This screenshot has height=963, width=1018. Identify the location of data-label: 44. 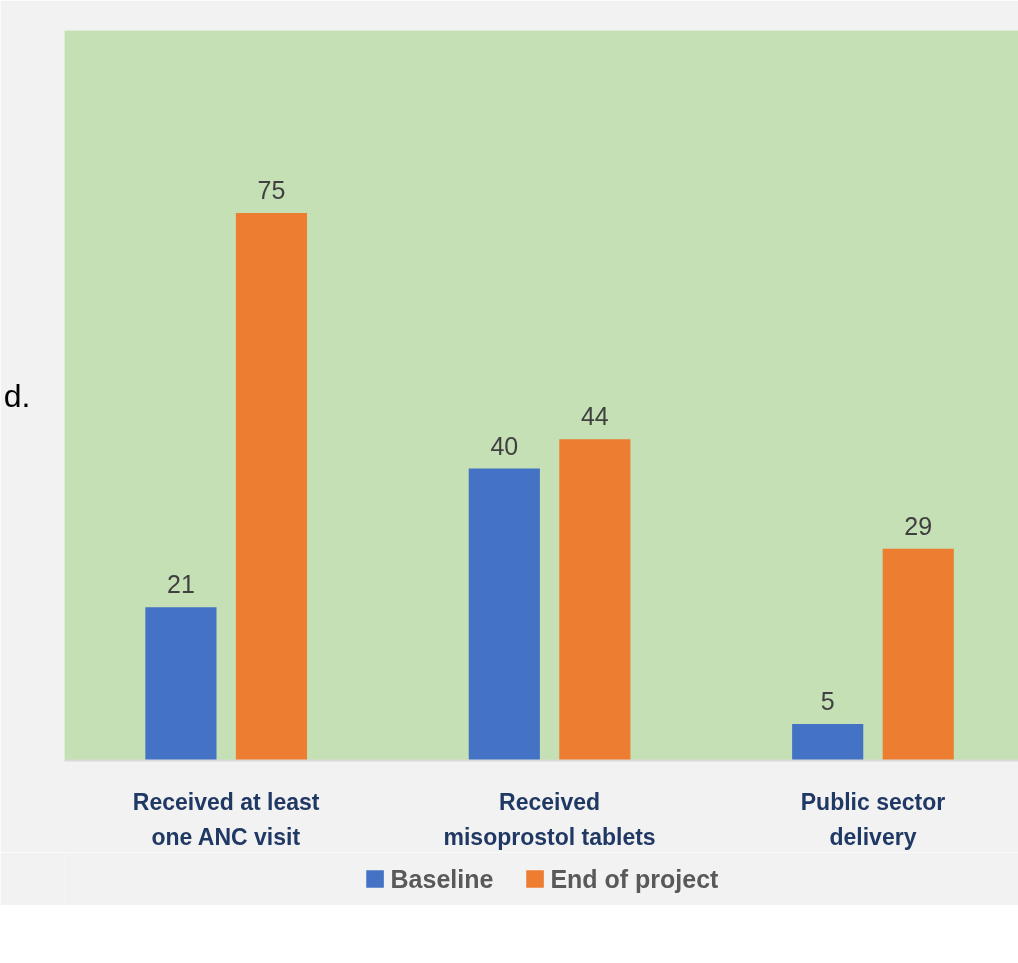
(594, 416).